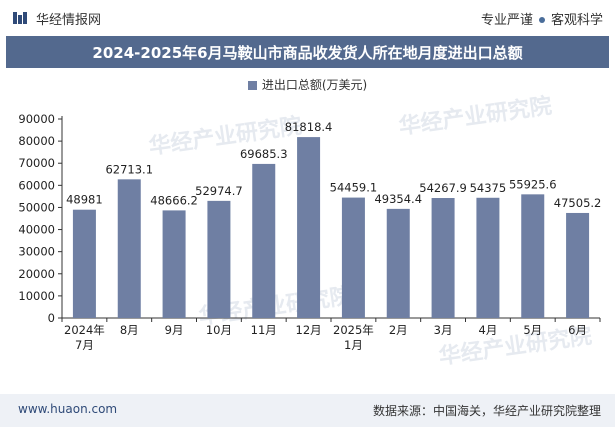  Describe the element at coordinates (264, 330) in the screenshot. I see `x-tick-label: 11月` at that location.